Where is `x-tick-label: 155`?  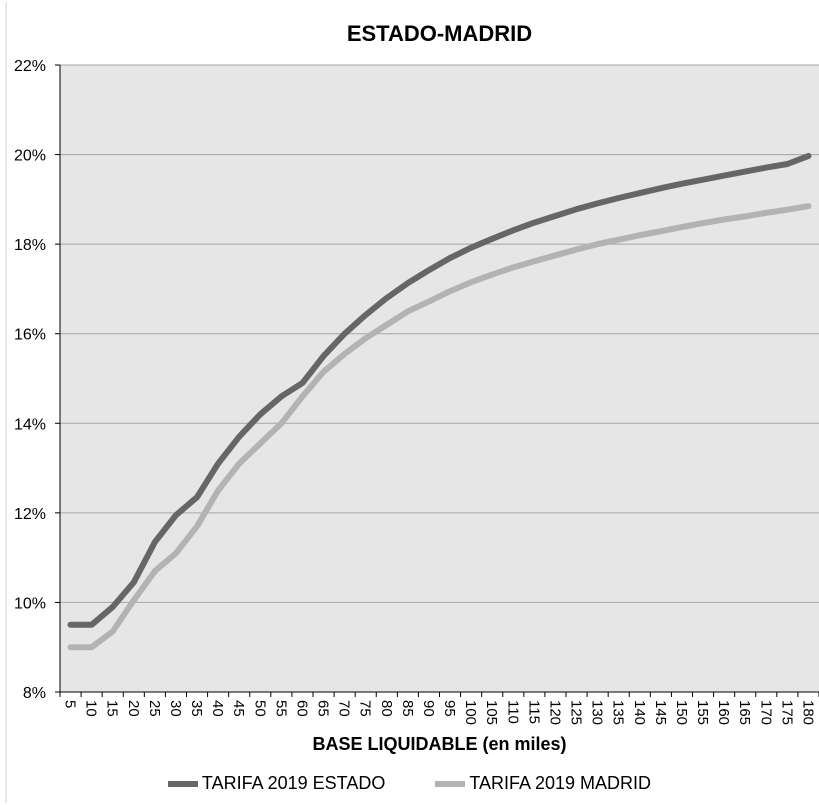 x-tick-label: 155 is located at coordinates (702, 712).